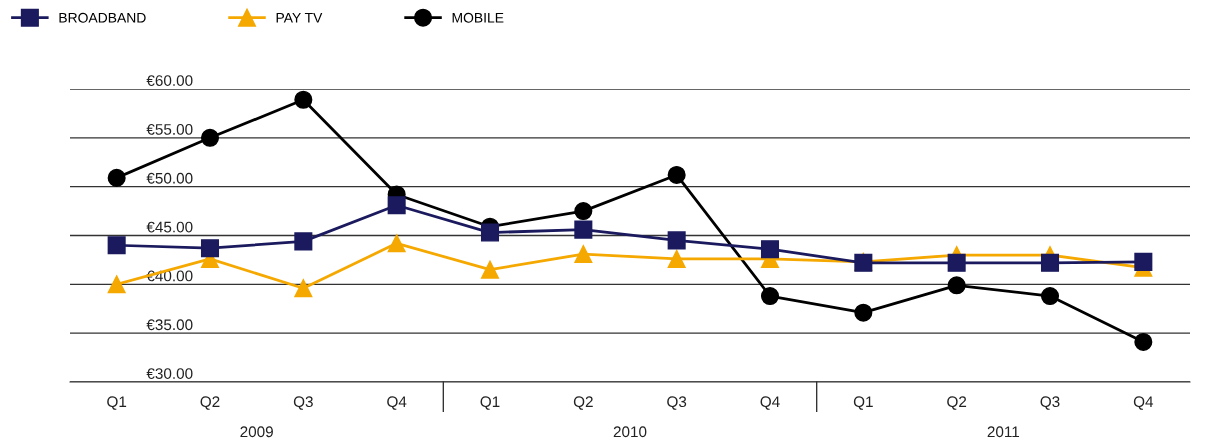  Describe the element at coordinates (169, 178) in the screenshot. I see `y-tick-label: €50.00` at that location.